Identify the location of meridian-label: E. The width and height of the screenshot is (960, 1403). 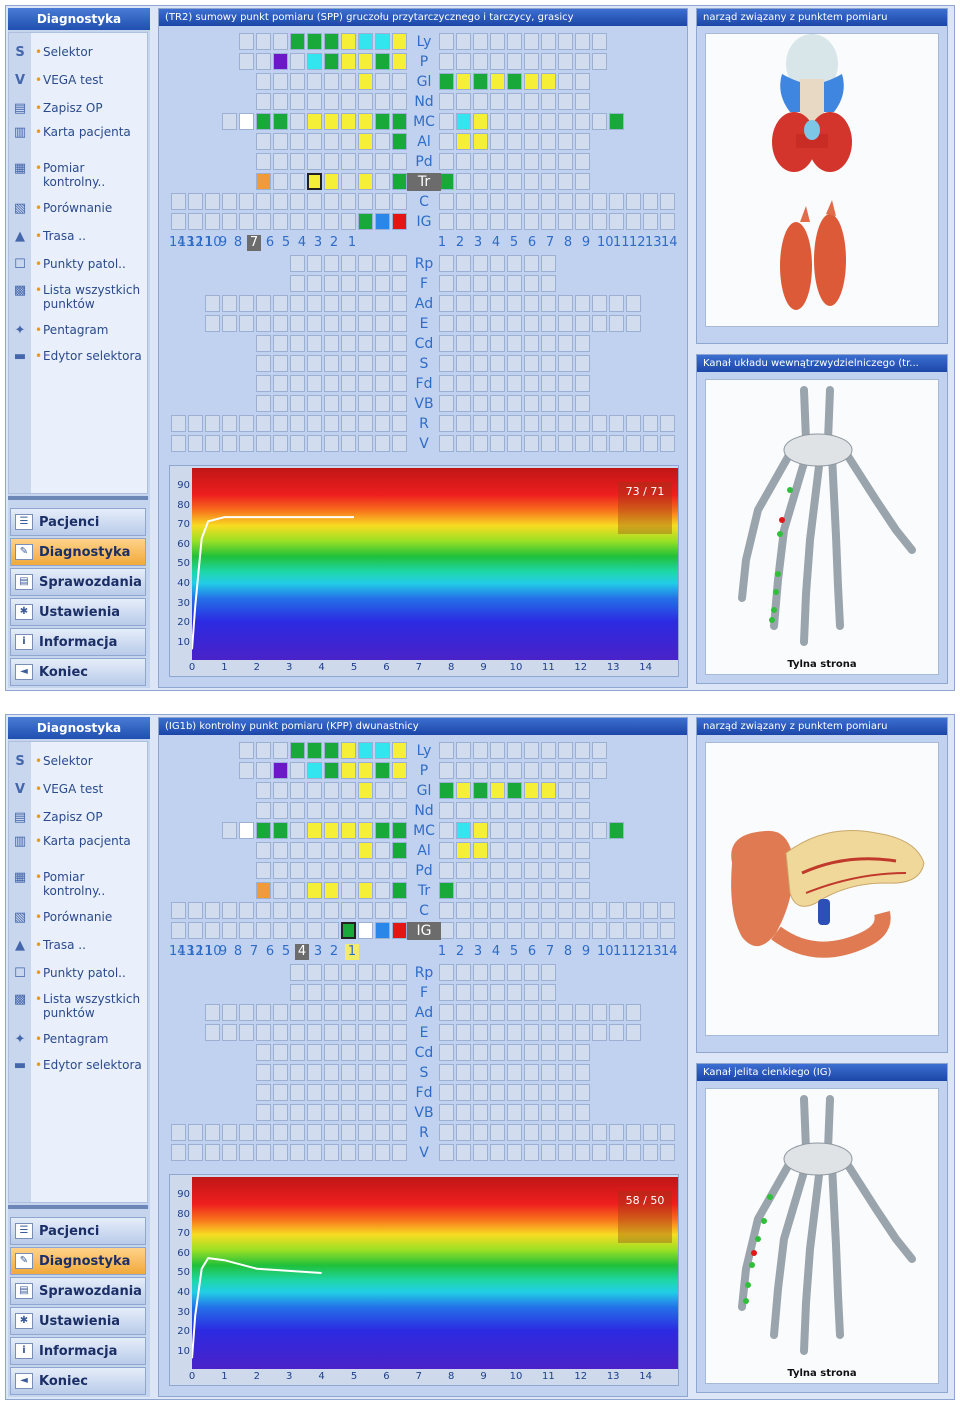
(424, 324).